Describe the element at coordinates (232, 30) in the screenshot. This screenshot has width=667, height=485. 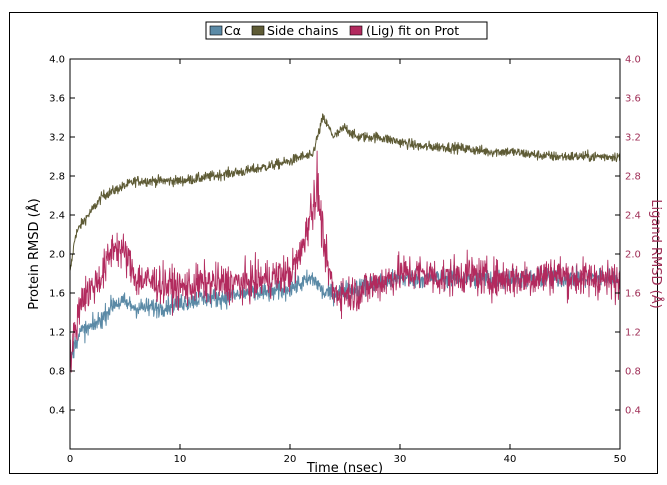
I see `legend-label-ca: Cα` at that location.